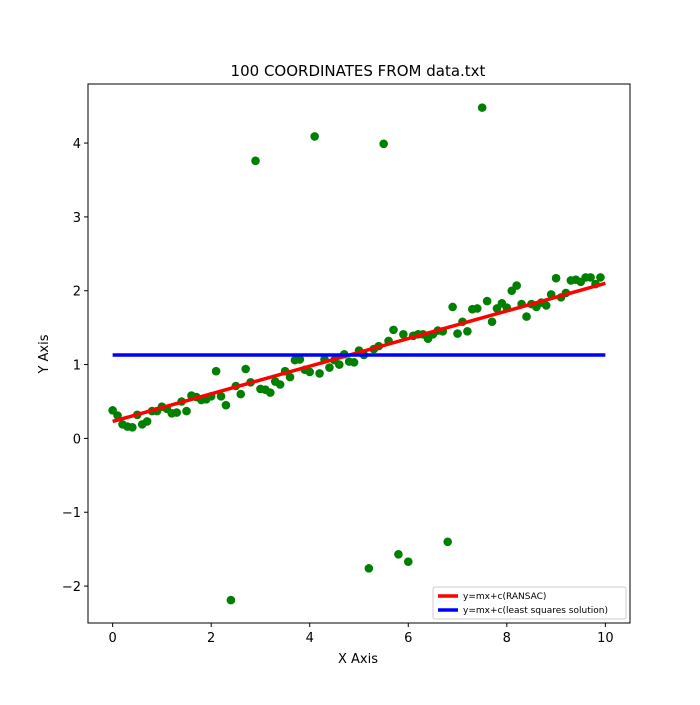 The image size is (700, 705). What do you see at coordinates (408, 638) in the screenshot?
I see `x-tick-label: 6` at bounding box center [408, 638].